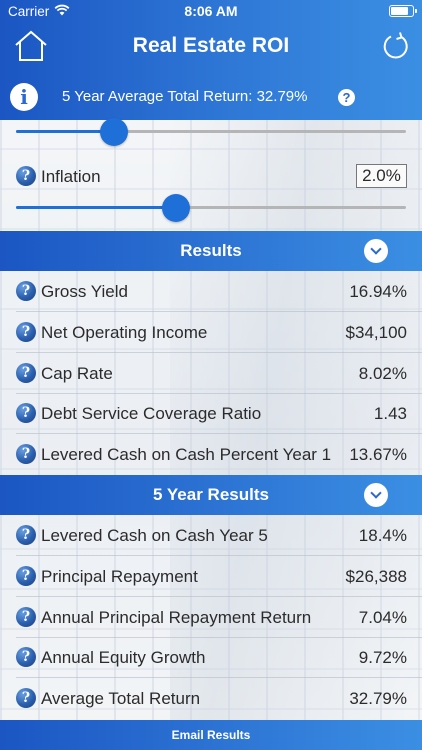 The width and height of the screenshot is (422, 750). I want to click on table-row: ? Net Operating Income $34,100, so click(211, 332).